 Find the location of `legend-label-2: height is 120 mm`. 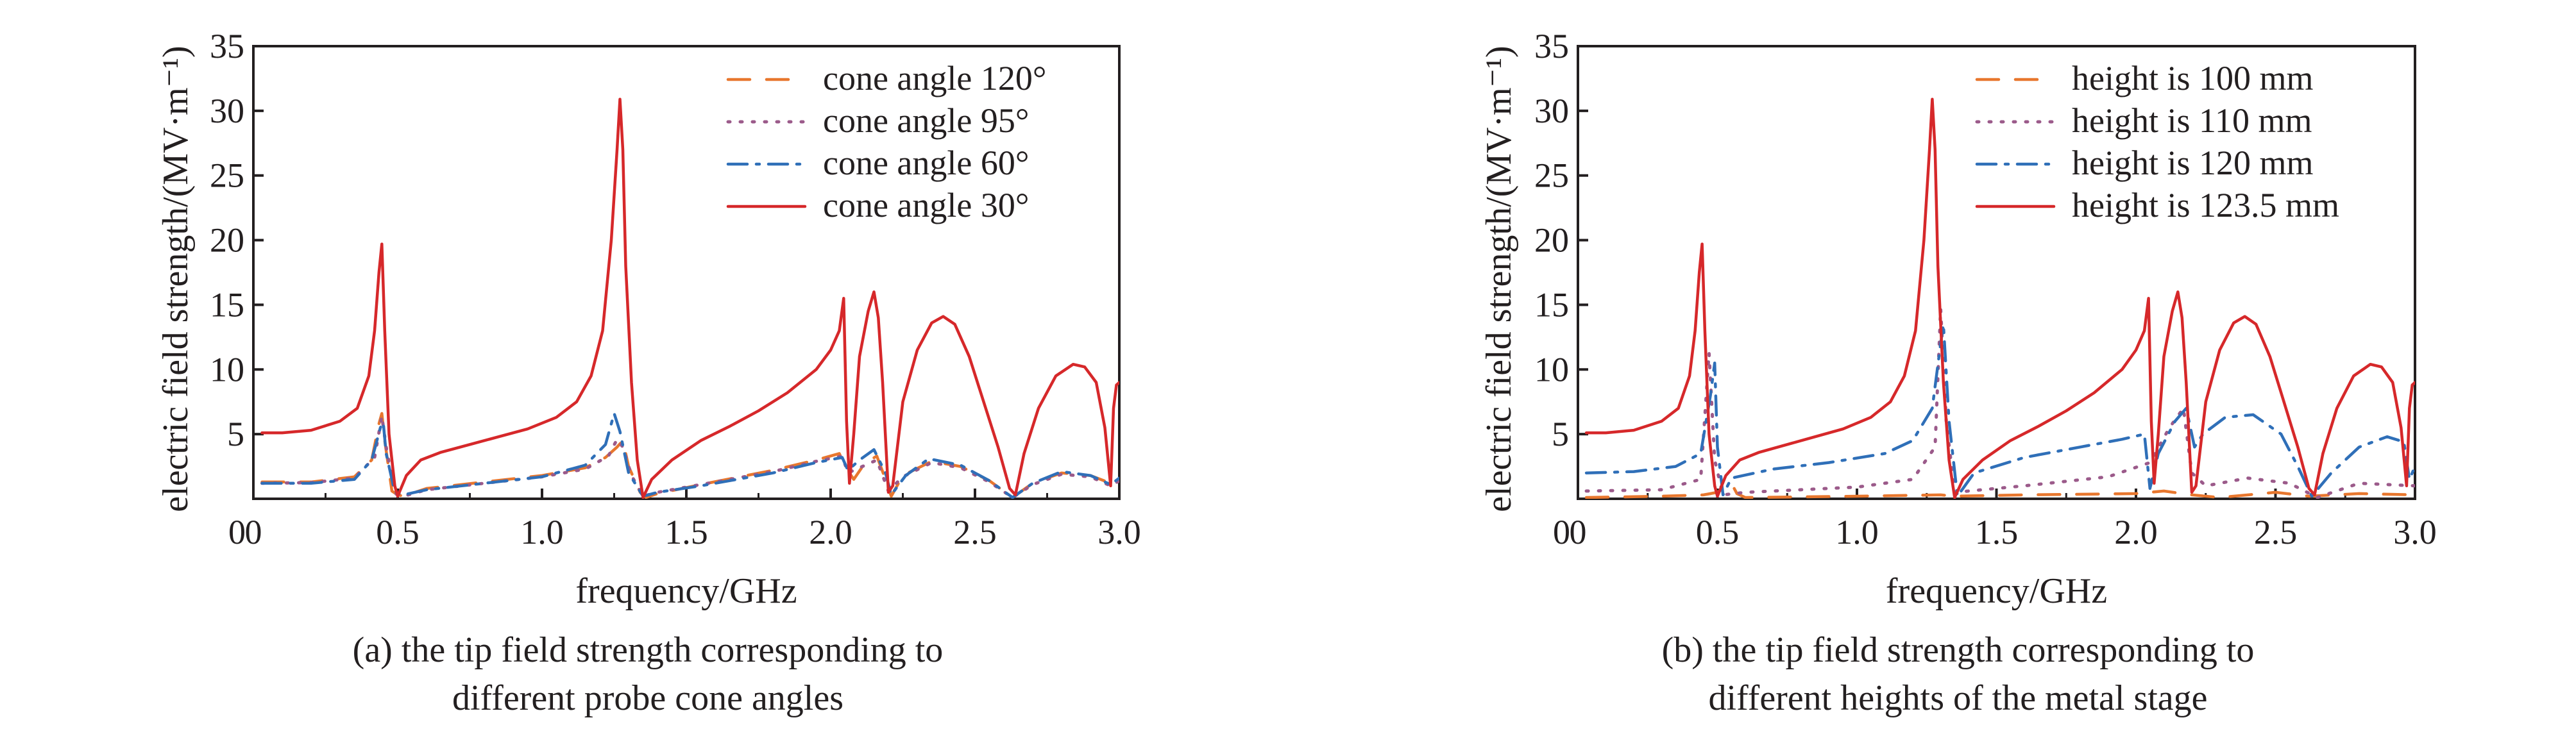

legend-label-2: height is 120 mm is located at coordinates (2193, 163).